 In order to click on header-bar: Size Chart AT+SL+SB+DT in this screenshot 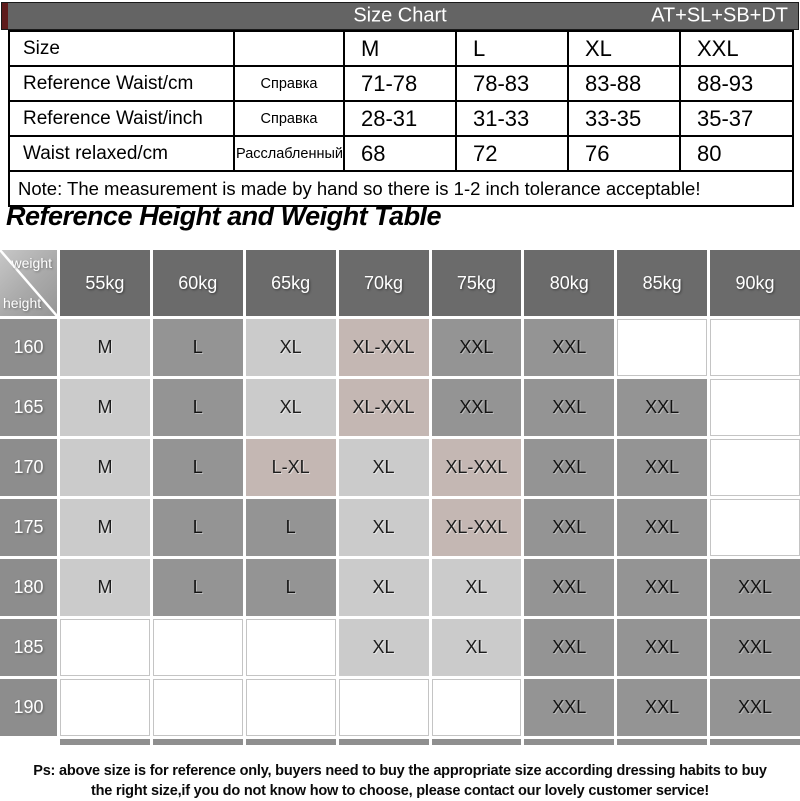, I will do `click(400, 16)`.